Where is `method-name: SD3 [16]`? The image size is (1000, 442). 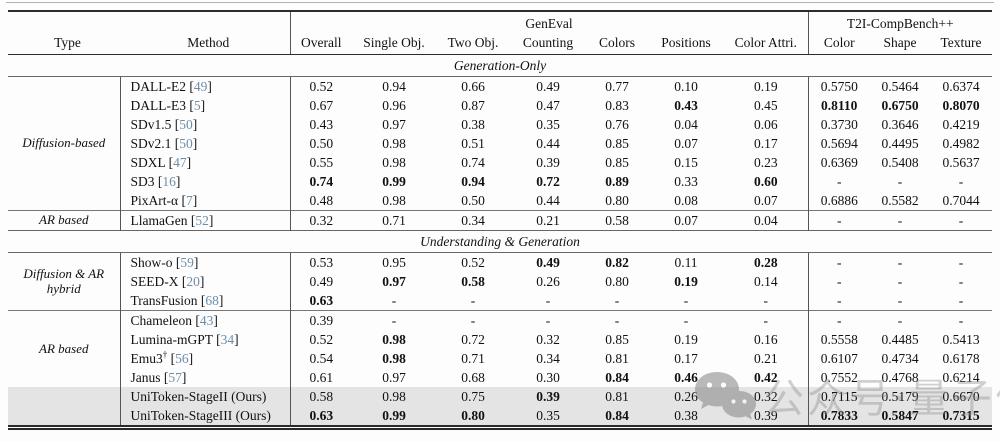
method-name: SD3 [16] is located at coordinates (155, 181).